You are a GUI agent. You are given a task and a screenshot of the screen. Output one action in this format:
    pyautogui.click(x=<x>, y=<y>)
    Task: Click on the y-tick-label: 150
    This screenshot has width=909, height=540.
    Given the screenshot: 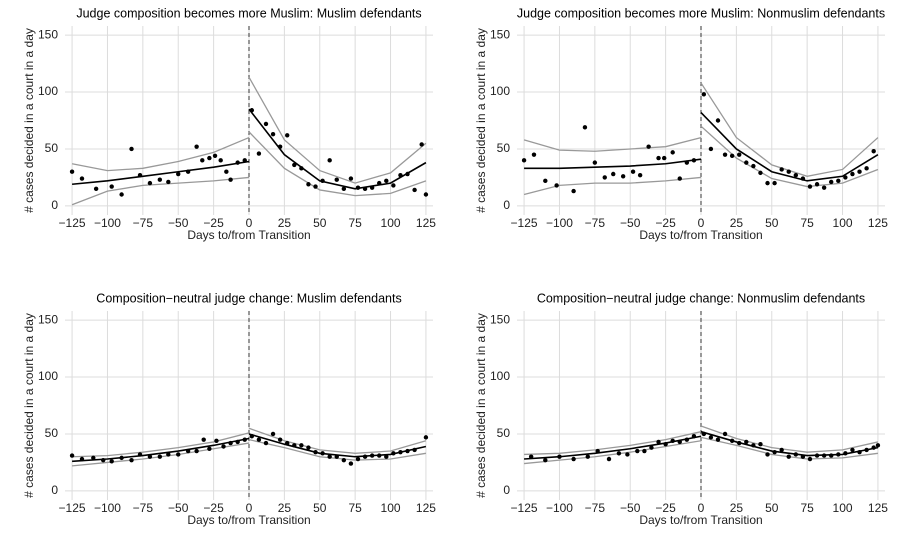 What is the action you would take?
    pyautogui.click(x=48, y=319)
    